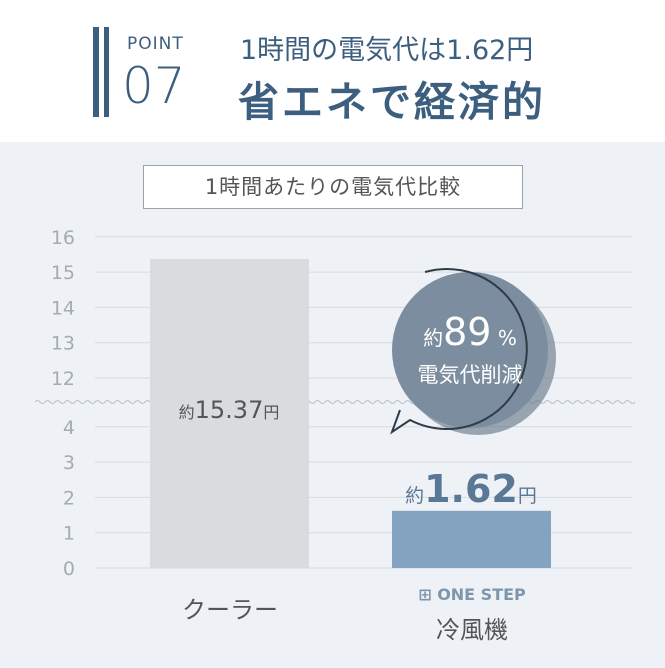 The image size is (665, 668). Describe the element at coordinates (63, 344) in the screenshot. I see `y-tick-label: 13` at that location.